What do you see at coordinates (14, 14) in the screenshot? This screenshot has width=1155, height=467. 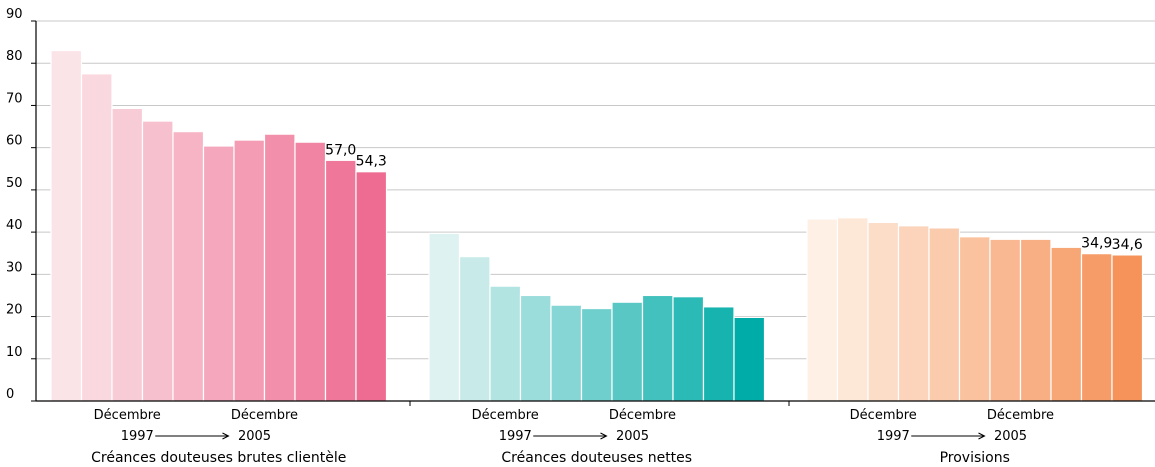 I see `y-tick-label: 90` at bounding box center [14, 14].